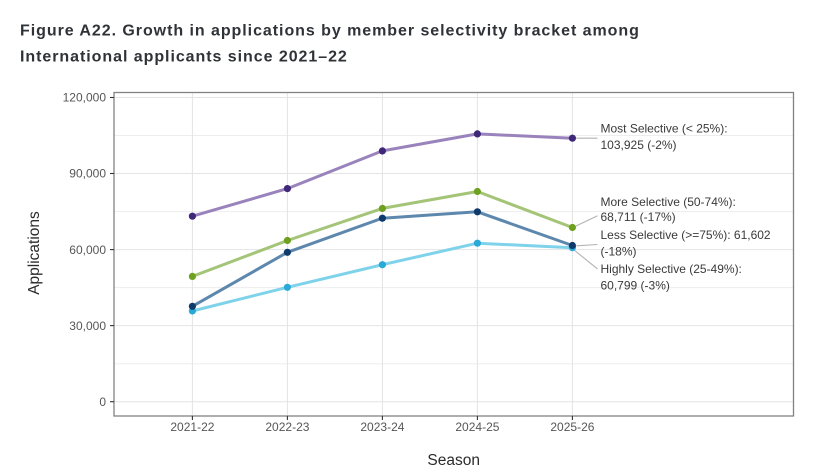 This screenshot has height=475, width=828. I want to click on svg-text:International applicants since: International applicants since 2021–22, so click(184, 57).